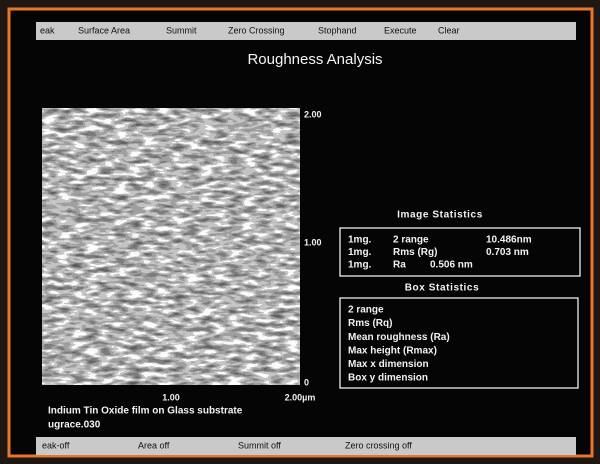 The width and height of the screenshot is (600, 464). Describe the element at coordinates (399, 337) in the screenshot. I see `stat-item: Mean roughness (Ra)` at that location.